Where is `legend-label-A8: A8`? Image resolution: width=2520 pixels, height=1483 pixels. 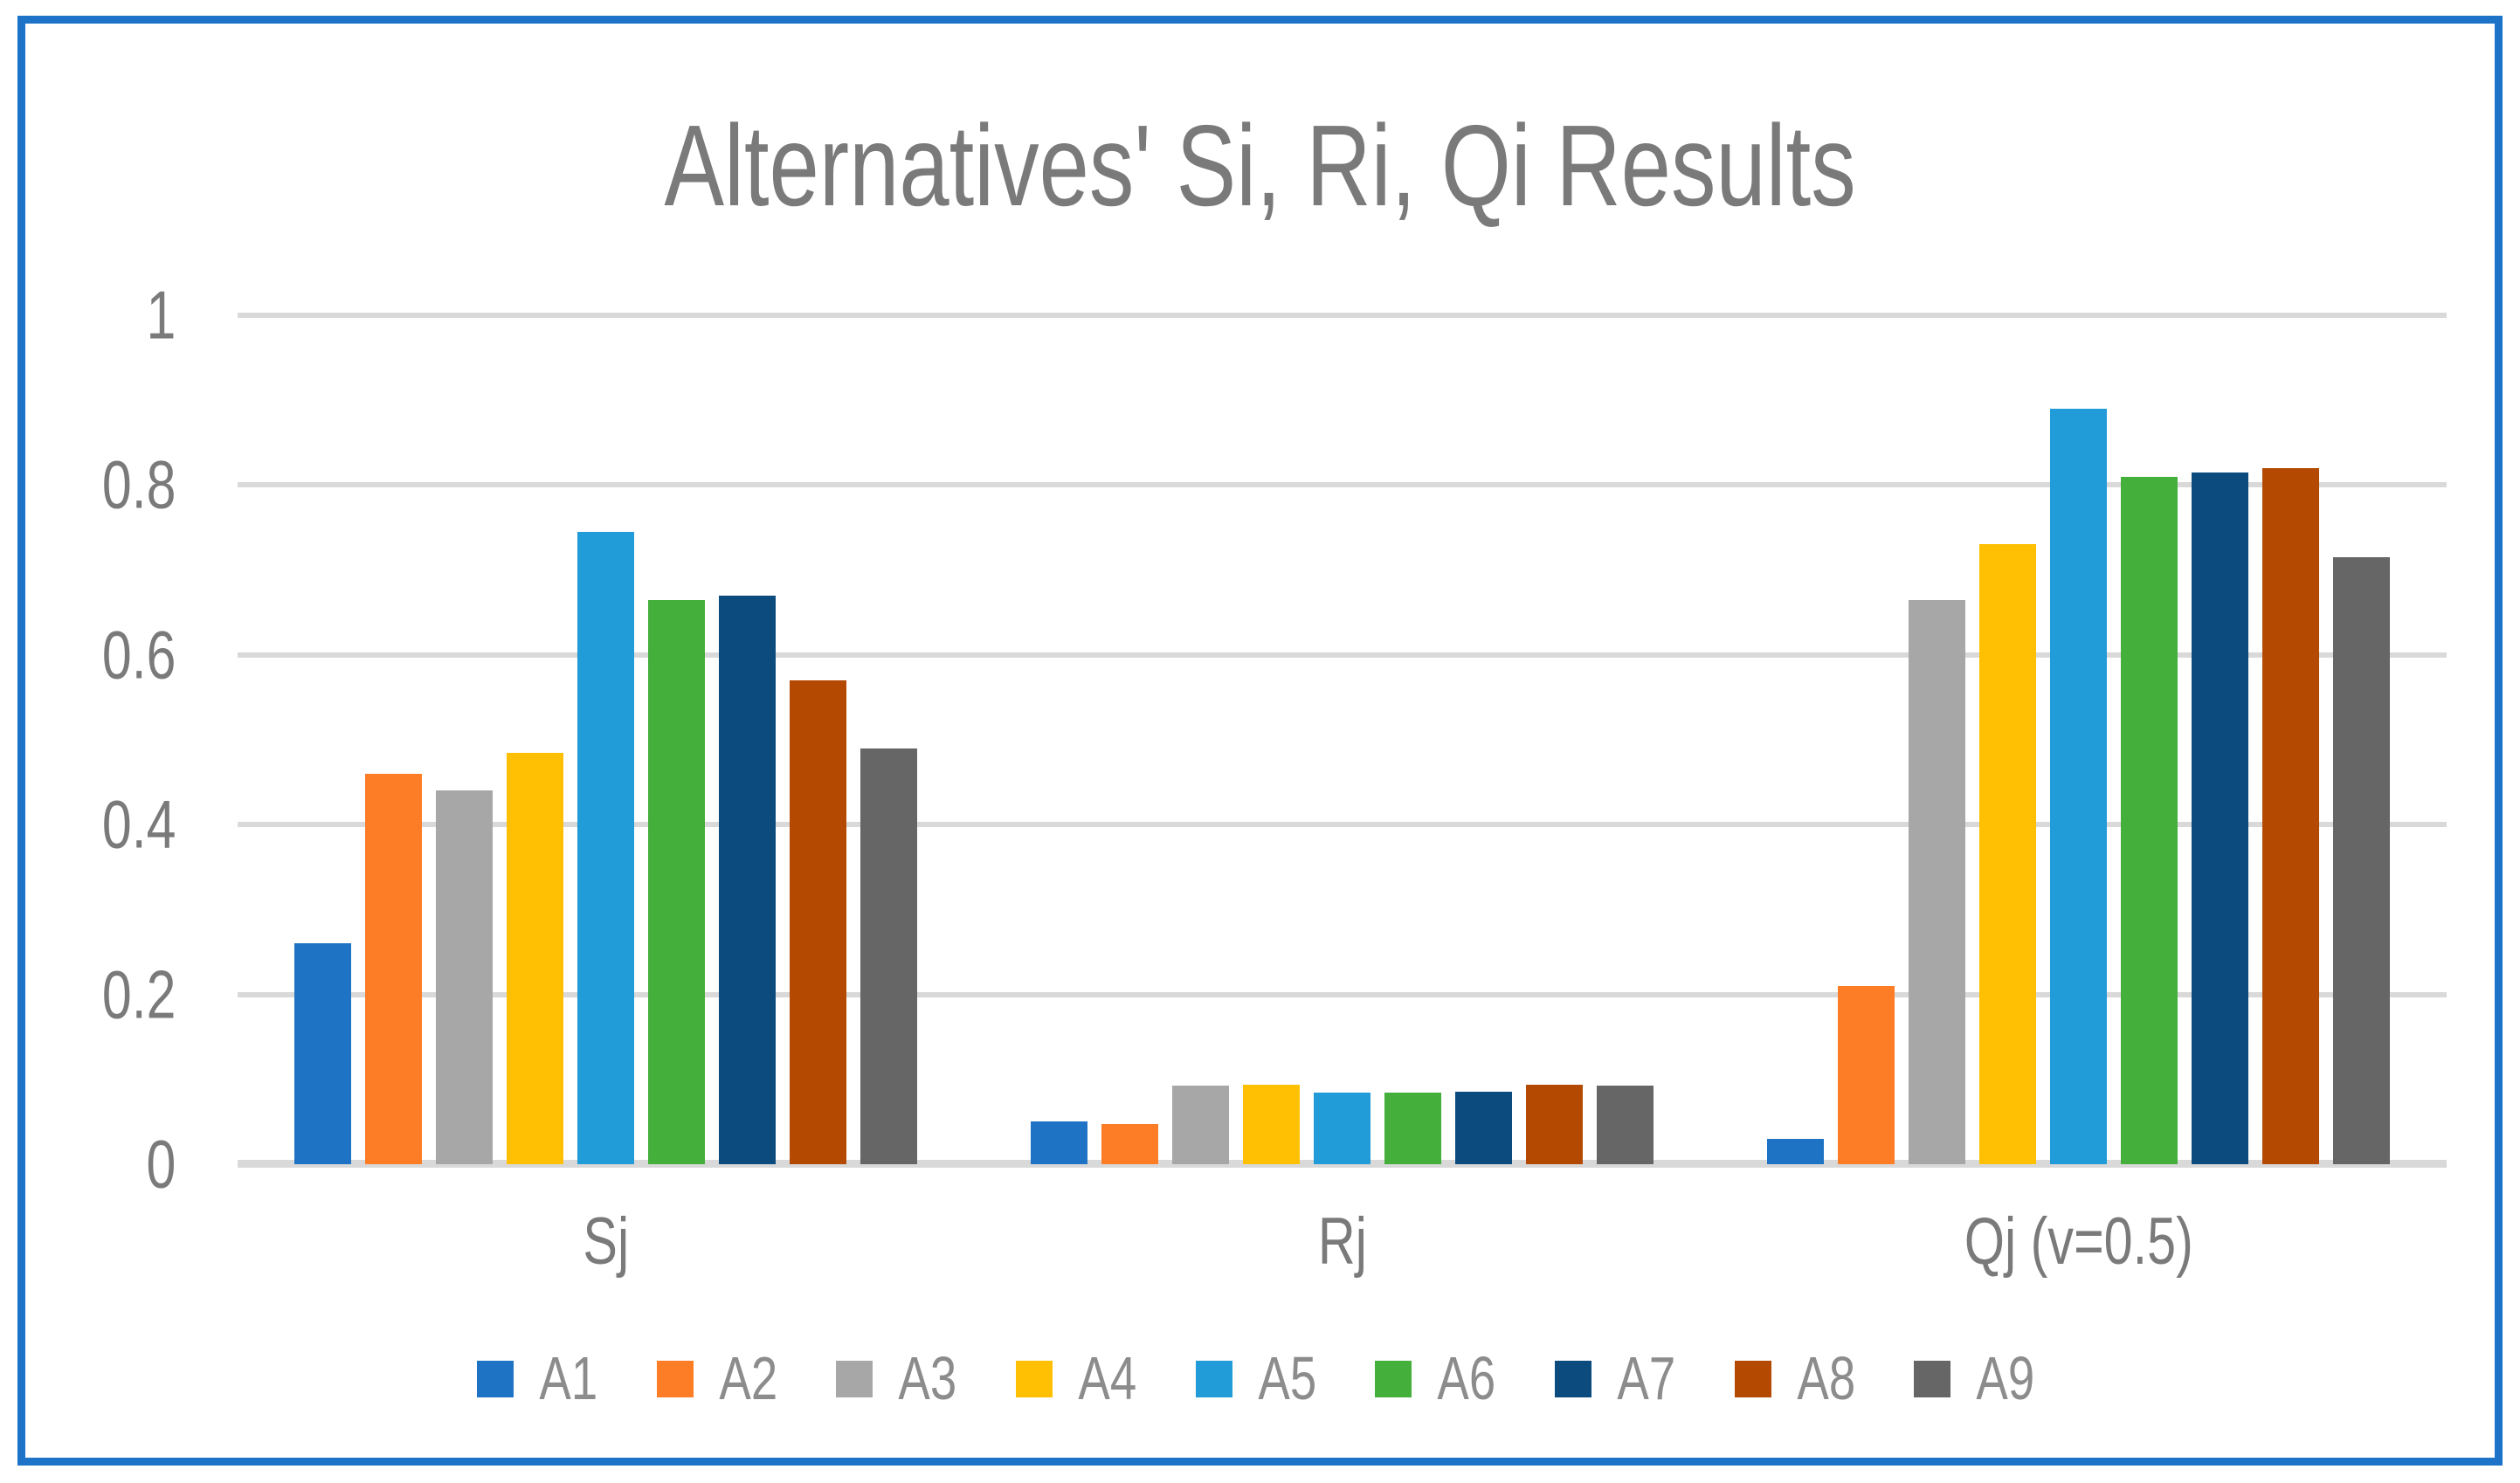
legend-label-A8: A8 is located at coordinates (1826, 1378).